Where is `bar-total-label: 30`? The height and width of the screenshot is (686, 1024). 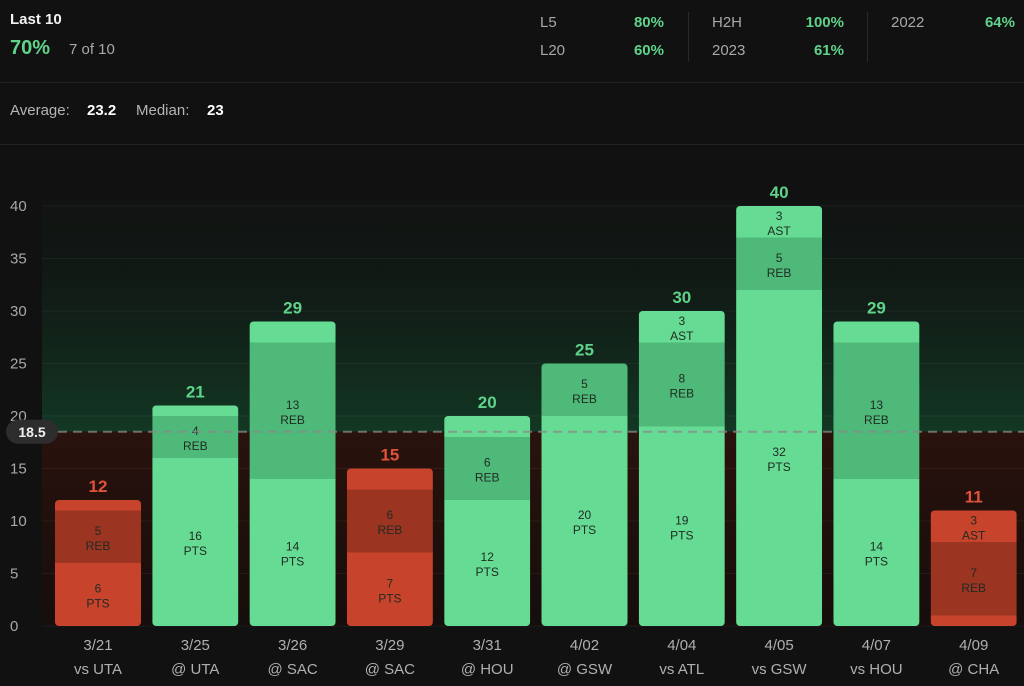
bar-total-label: 30 is located at coordinates (681, 297).